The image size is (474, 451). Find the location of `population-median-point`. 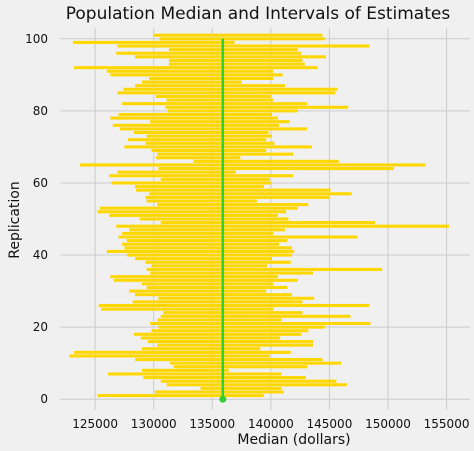

population-median-point is located at coordinates (223, 399).